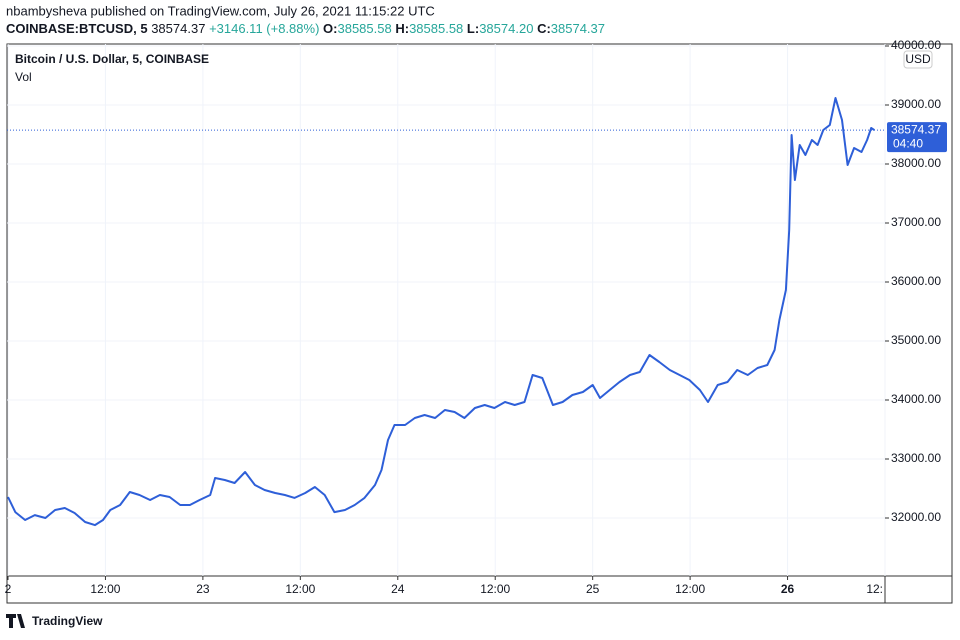 This screenshot has width=960, height=640. I want to click on logo: TradingView, so click(54, 621).